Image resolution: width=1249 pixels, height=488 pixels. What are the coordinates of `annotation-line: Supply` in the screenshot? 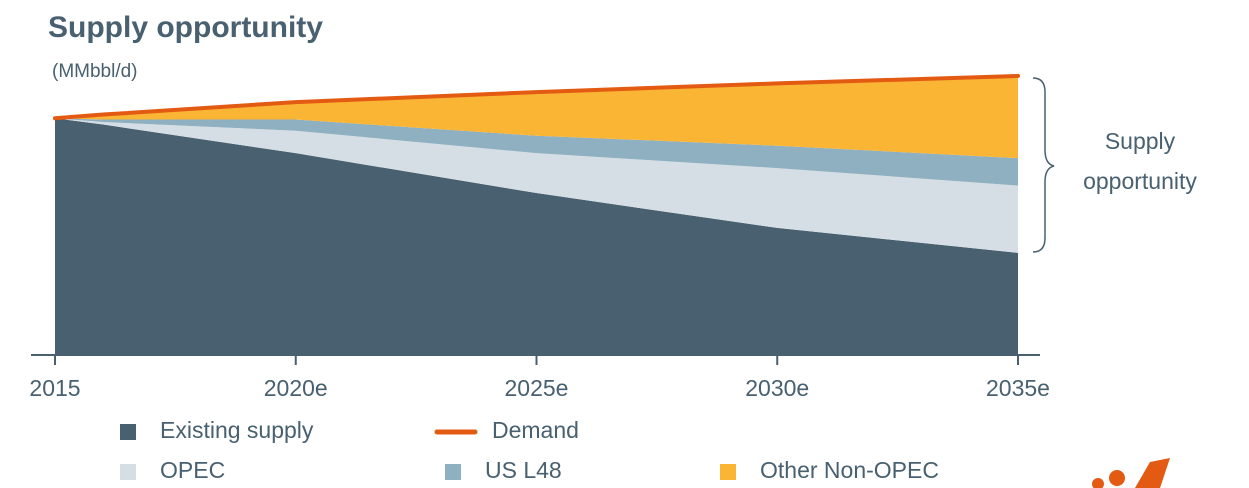 It's located at (1140, 141).